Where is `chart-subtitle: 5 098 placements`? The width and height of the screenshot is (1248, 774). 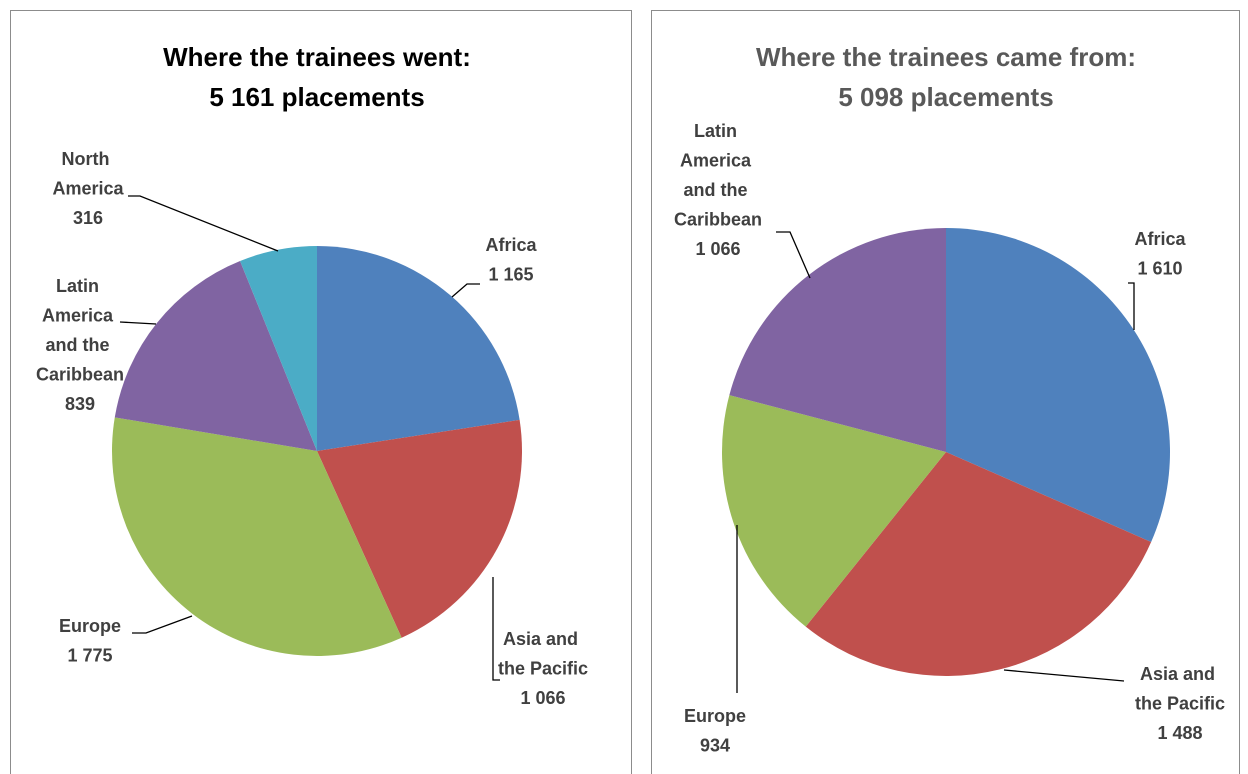 chart-subtitle: 5 098 placements is located at coordinates (945, 97).